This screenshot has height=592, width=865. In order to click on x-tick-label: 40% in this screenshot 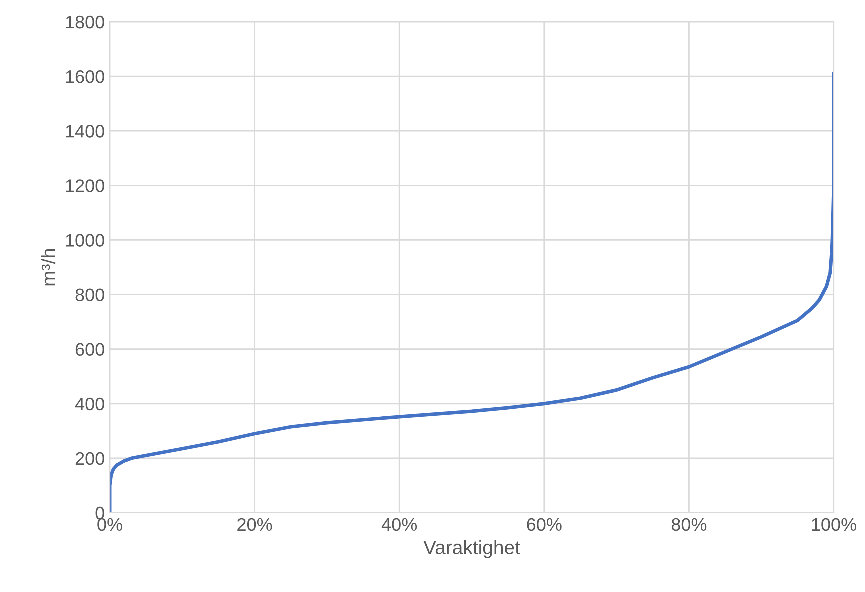, I will do `click(400, 525)`.